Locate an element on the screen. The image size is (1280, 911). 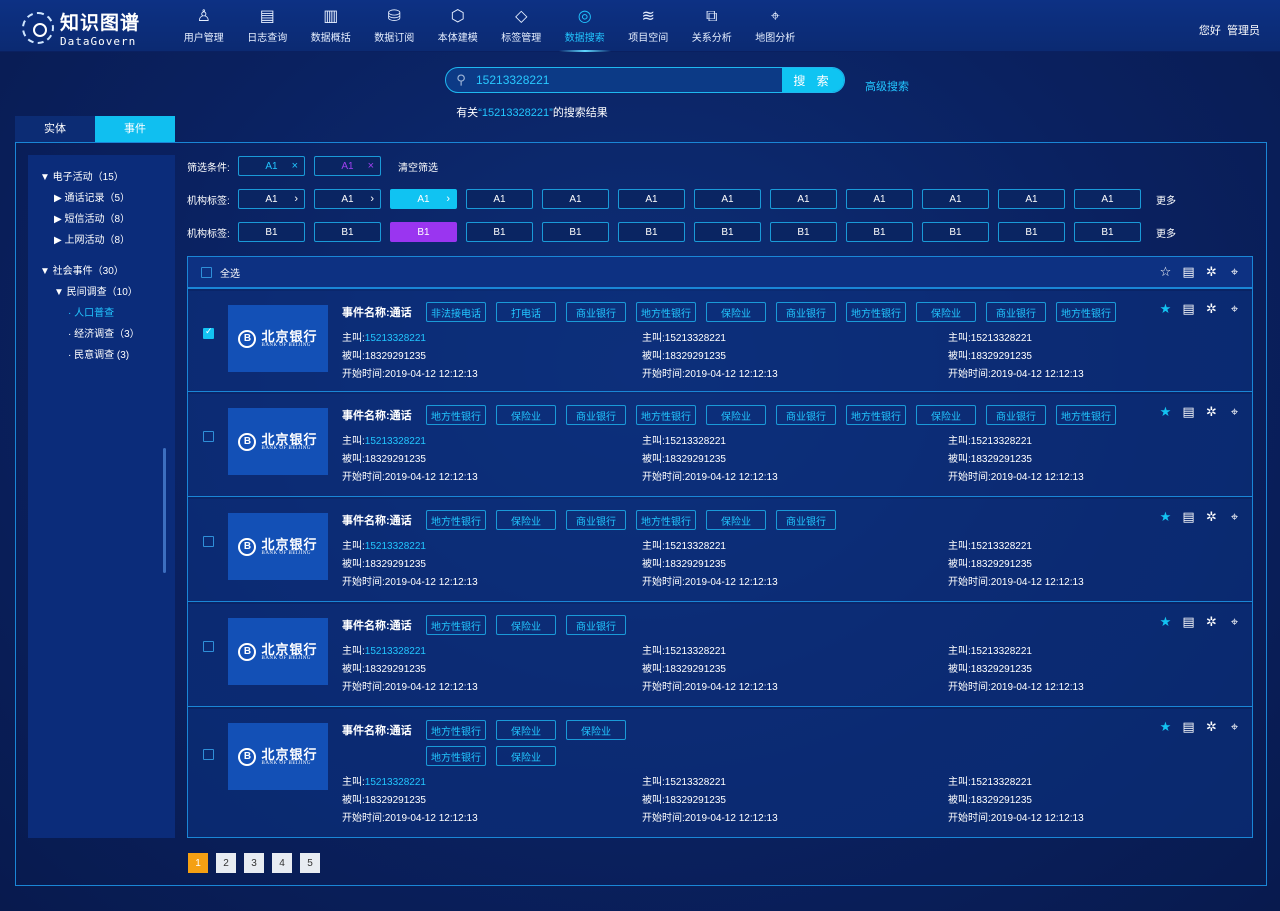
event-tag: 非法接电话 is located at coordinates (456, 312).